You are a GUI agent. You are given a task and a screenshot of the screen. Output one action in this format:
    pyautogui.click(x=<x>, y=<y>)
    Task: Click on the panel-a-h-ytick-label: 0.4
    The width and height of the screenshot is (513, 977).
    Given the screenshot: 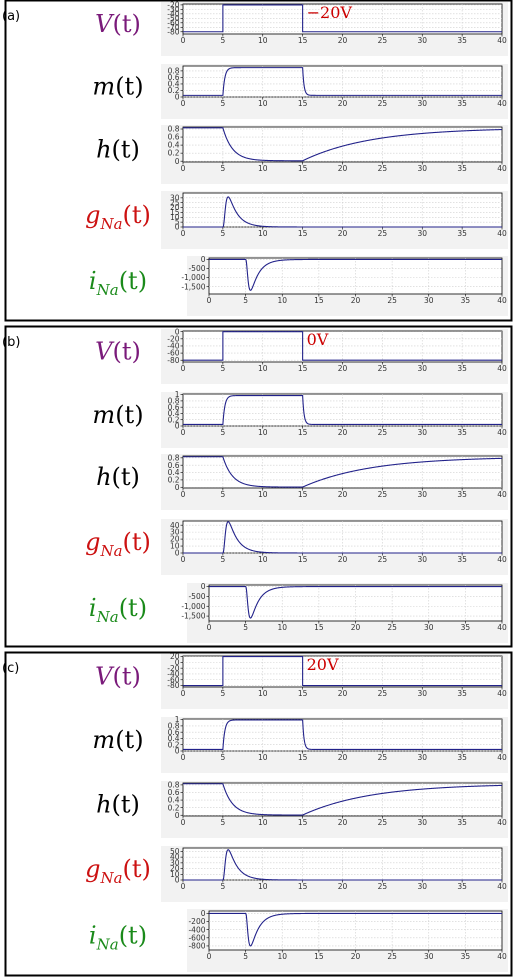 What is the action you would take?
    pyautogui.click(x=174, y=145)
    